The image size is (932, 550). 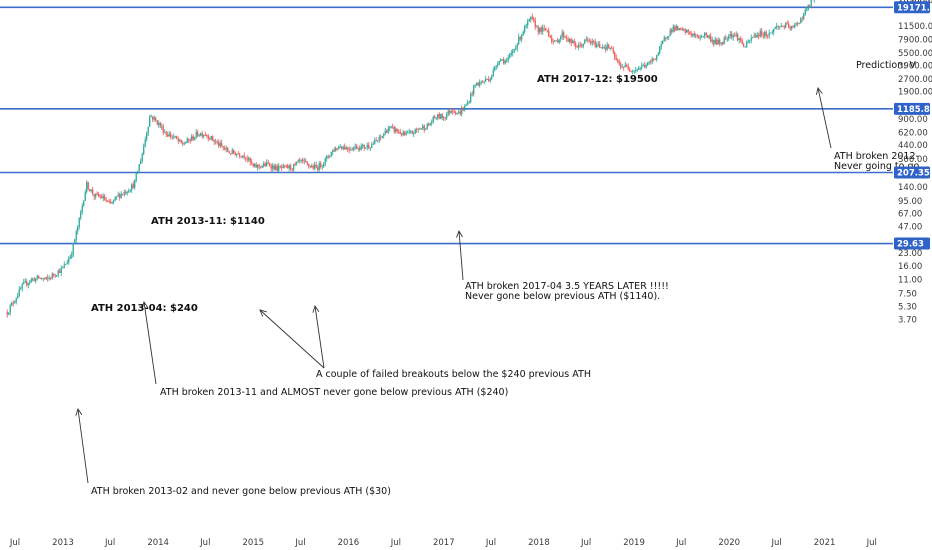 I want to click on prediction-label: Prediction: V, so click(x=886, y=65).